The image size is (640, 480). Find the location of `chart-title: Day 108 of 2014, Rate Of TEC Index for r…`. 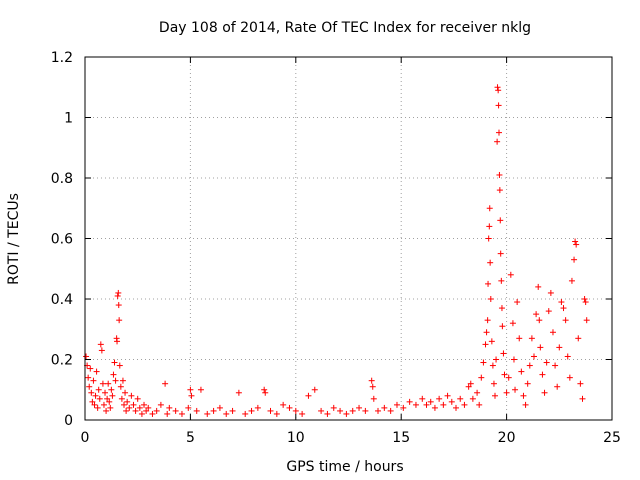

chart-title: Day 108 of 2014, Rate Of TEC Index for r… is located at coordinates (345, 28).